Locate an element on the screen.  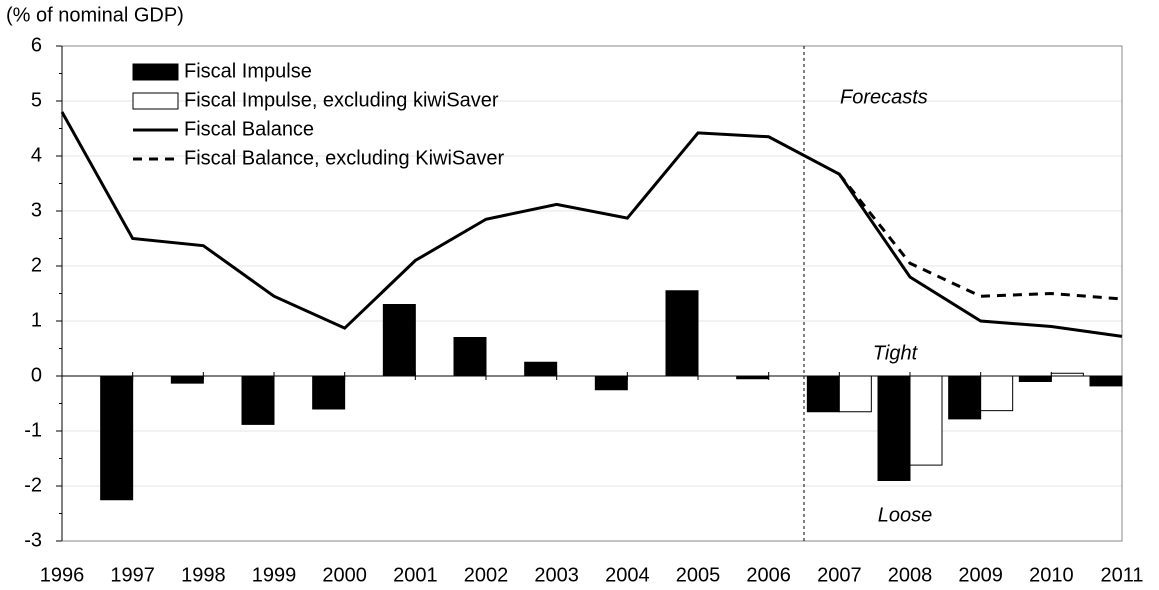
x-tick-label: 2009 is located at coordinates (980, 575).